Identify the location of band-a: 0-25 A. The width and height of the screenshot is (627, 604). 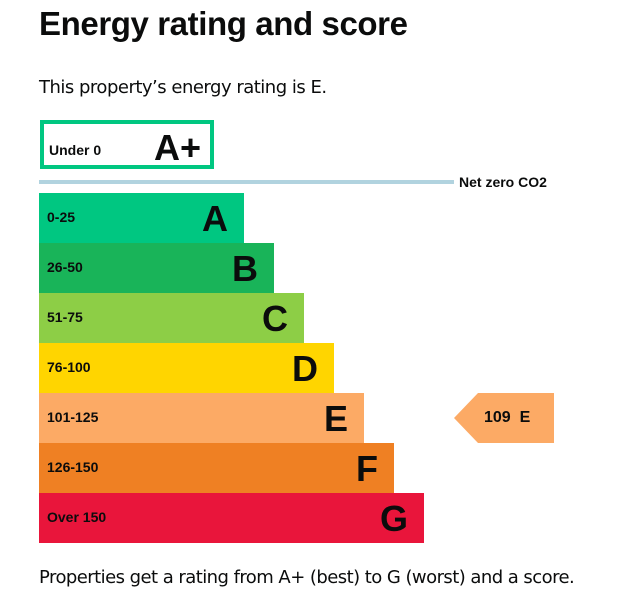
(141, 218).